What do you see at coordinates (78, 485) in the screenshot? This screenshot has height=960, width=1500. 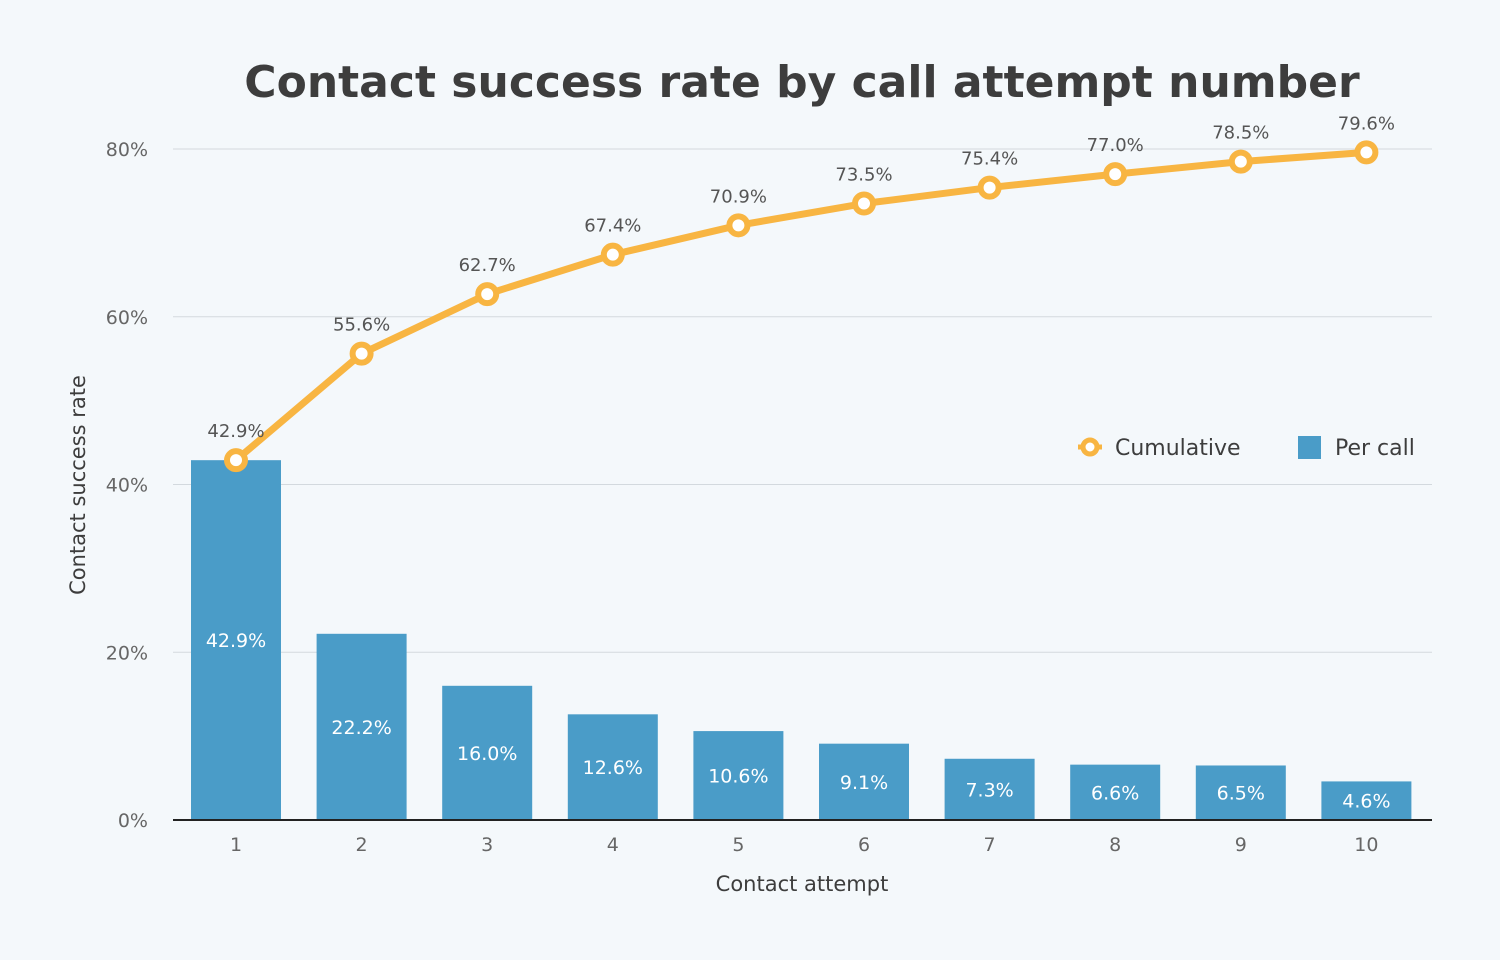 I see `y-axis-label: Contact success rate` at bounding box center [78, 485].